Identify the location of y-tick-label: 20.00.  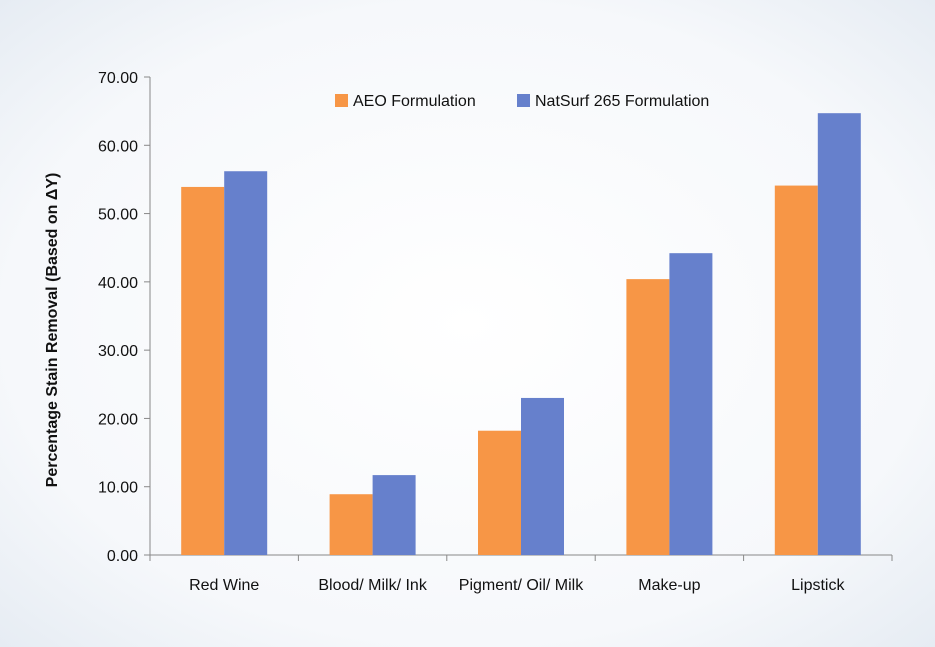
(118, 419).